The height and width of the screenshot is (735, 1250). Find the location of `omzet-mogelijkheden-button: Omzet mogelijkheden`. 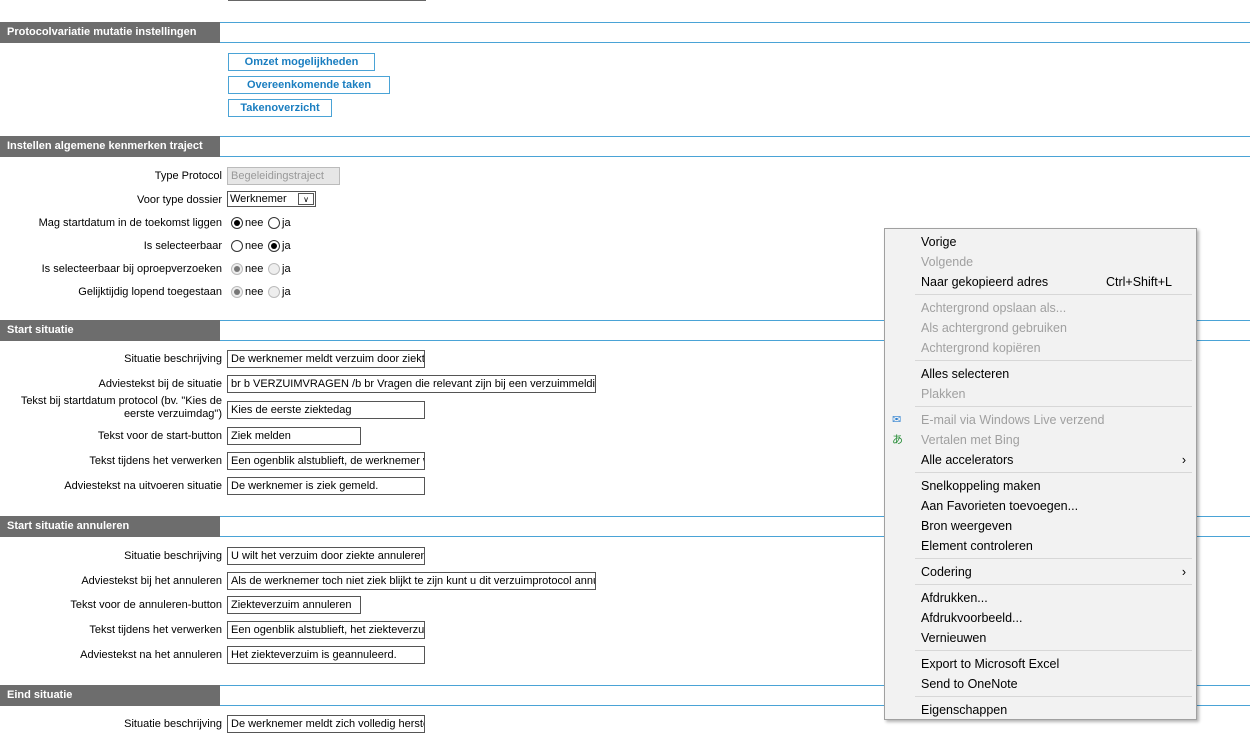

omzet-mogelijkheden-button: Omzet mogelijkheden is located at coordinates (301, 62).